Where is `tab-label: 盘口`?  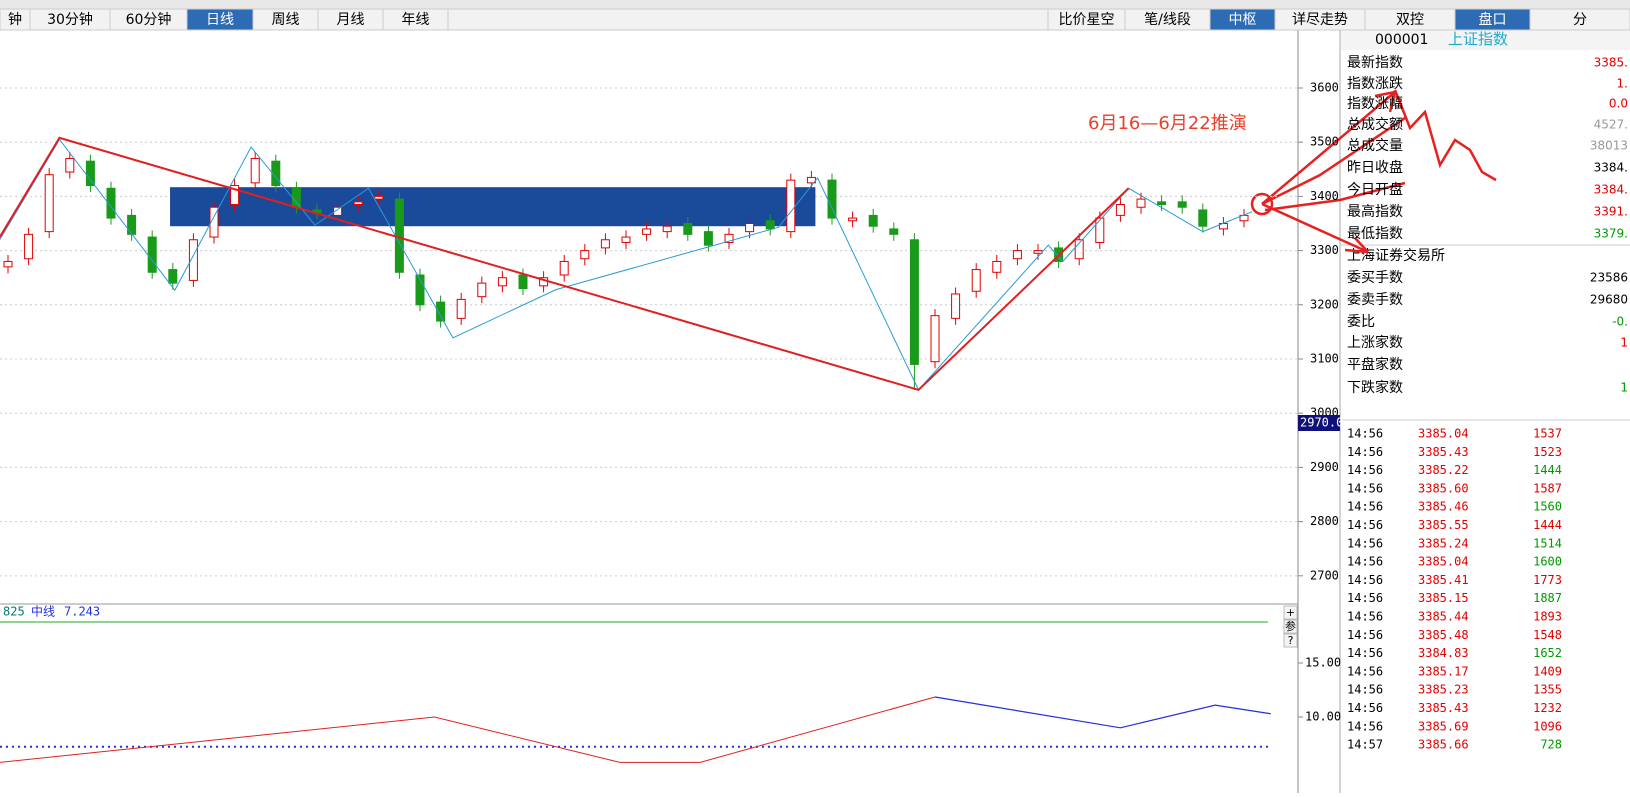
tab-label: 盘口 is located at coordinates (1493, 19).